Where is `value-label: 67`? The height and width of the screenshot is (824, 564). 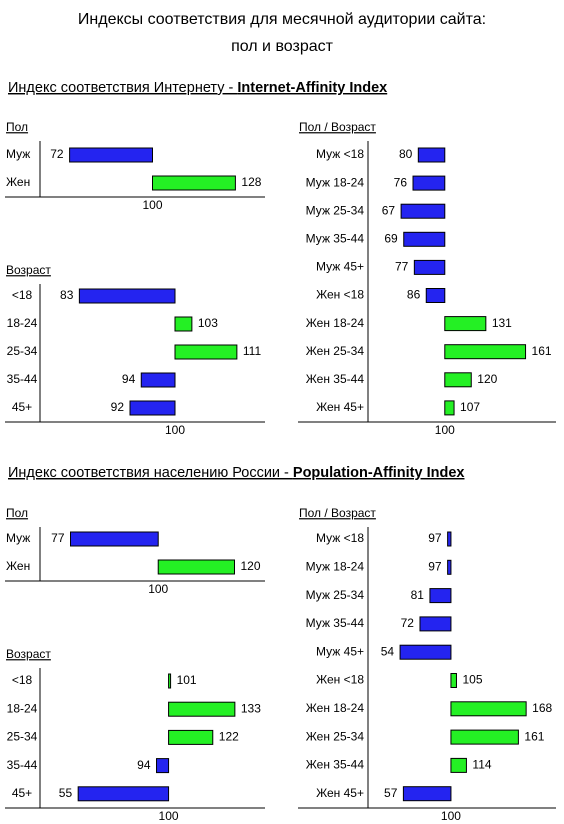
value-label: 67 is located at coordinates (389, 210).